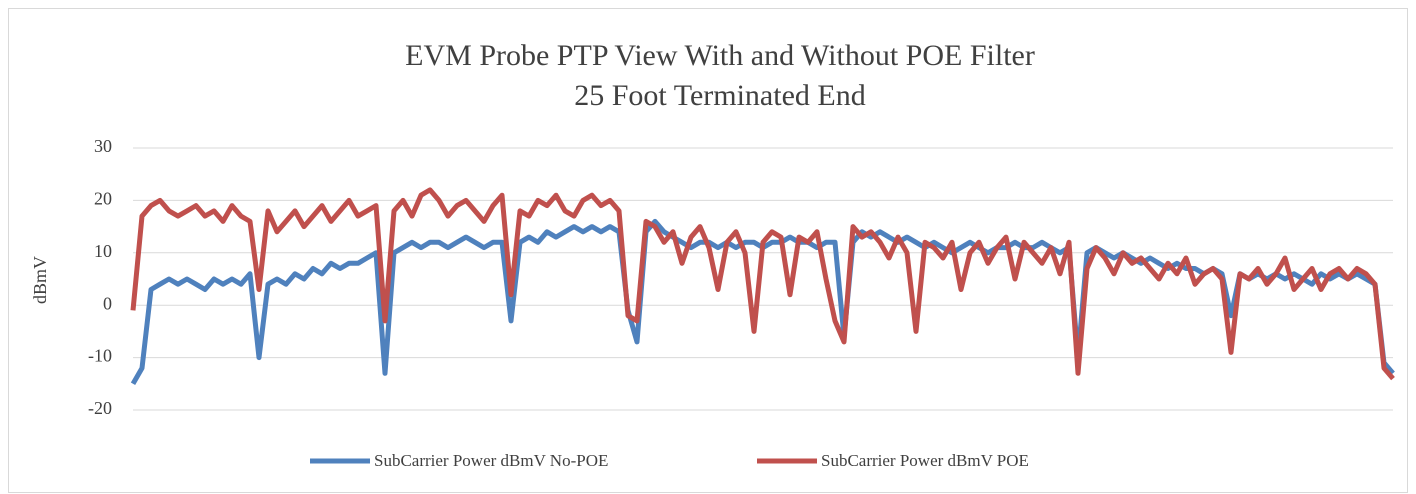  I want to click on y-axis-label: dBmV, so click(40, 280).